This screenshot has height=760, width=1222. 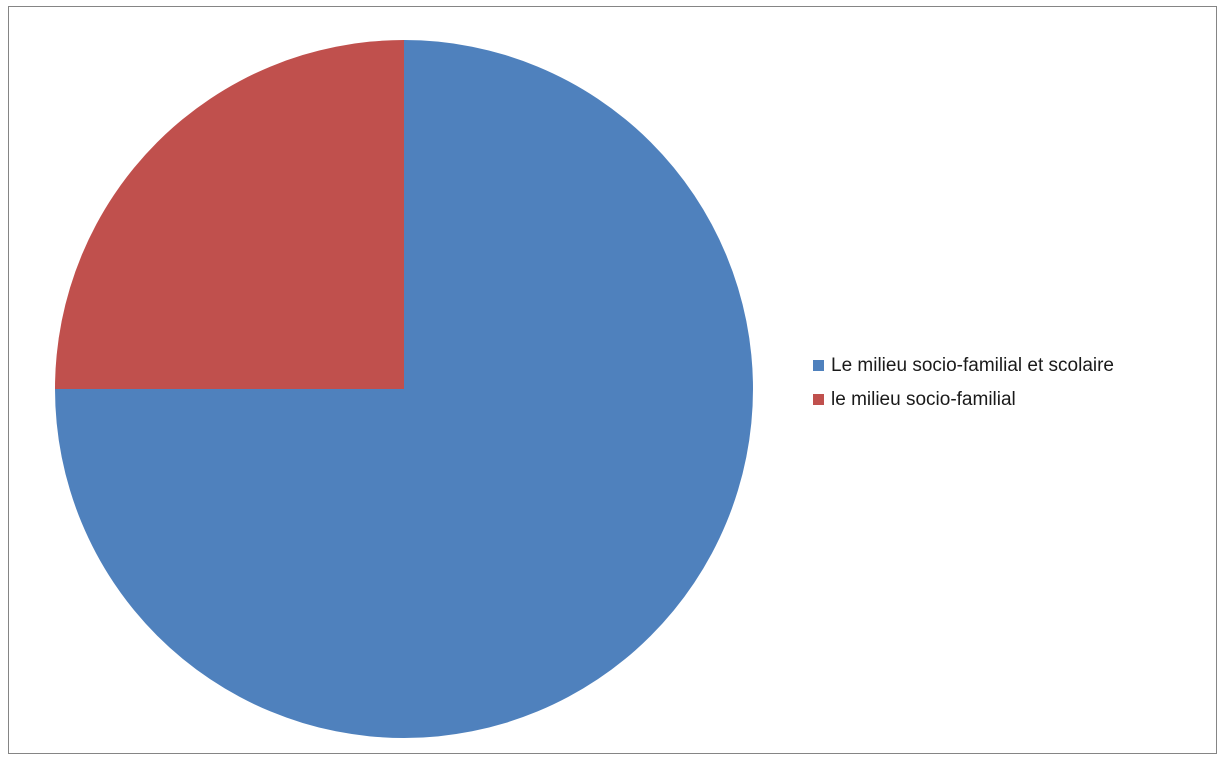 I want to click on legend-item: le milieu socio-familial, so click(x=963, y=399).